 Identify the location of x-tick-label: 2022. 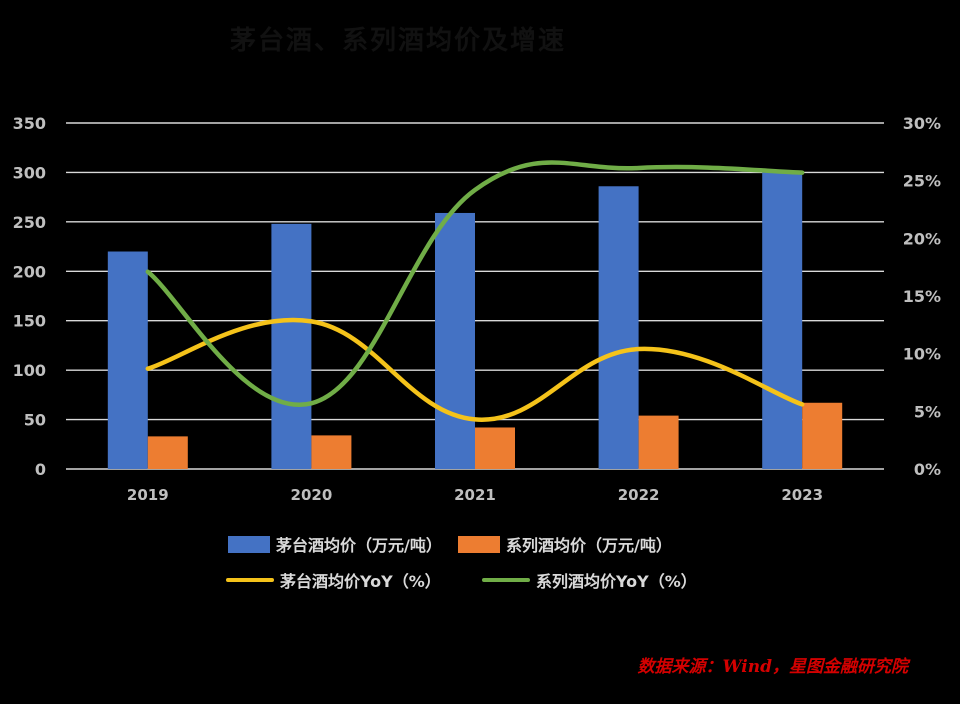
(639, 495).